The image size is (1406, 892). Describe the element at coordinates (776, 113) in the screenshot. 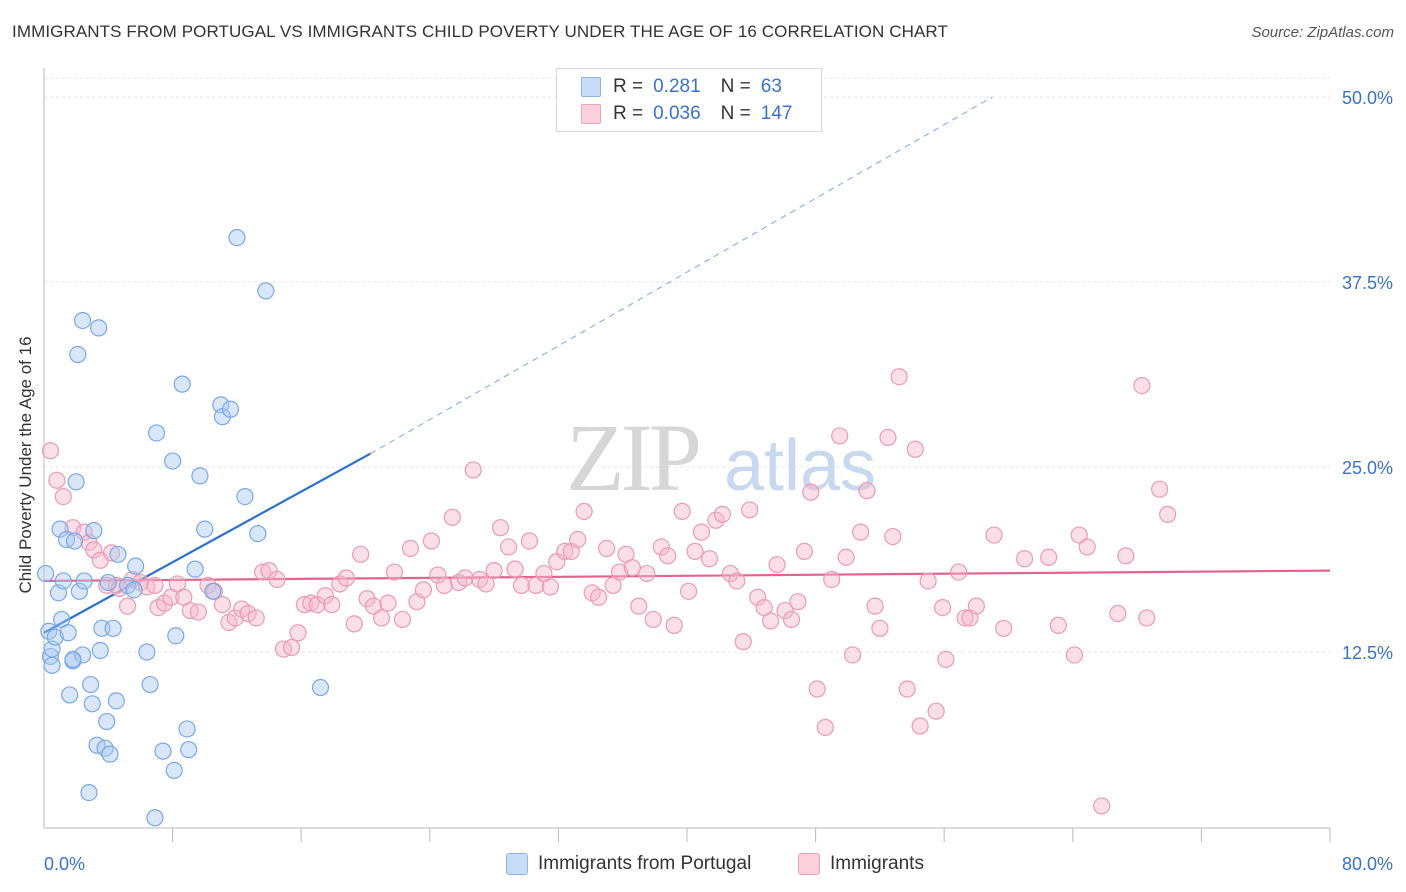

I see `legend-n-value: 147` at that location.